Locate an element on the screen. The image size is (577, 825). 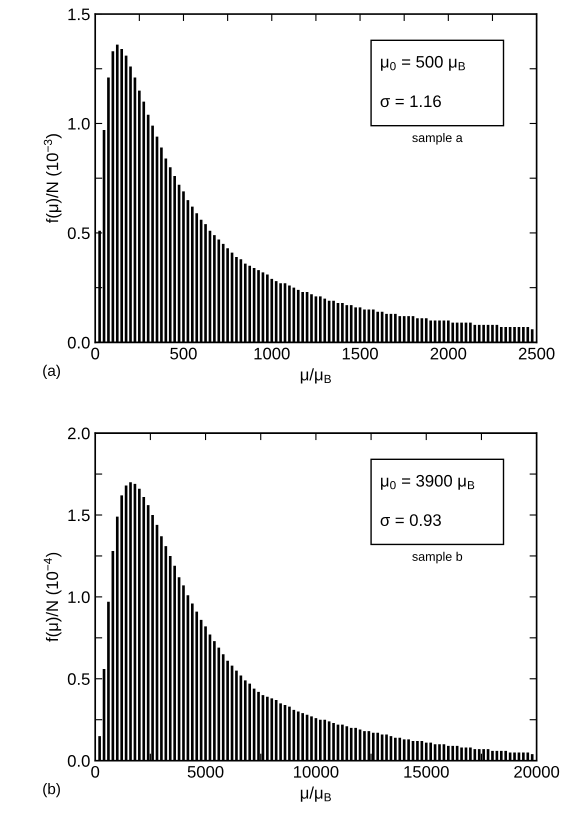
x-tick-label: 1500 is located at coordinates (360, 354).